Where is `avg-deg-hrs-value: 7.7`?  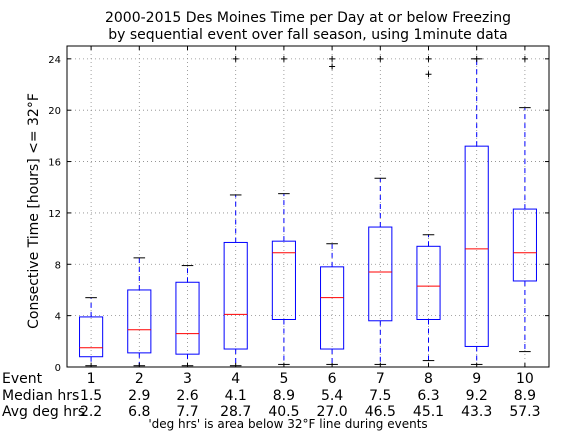 avg-deg-hrs-value: 7.7 is located at coordinates (187, 412).